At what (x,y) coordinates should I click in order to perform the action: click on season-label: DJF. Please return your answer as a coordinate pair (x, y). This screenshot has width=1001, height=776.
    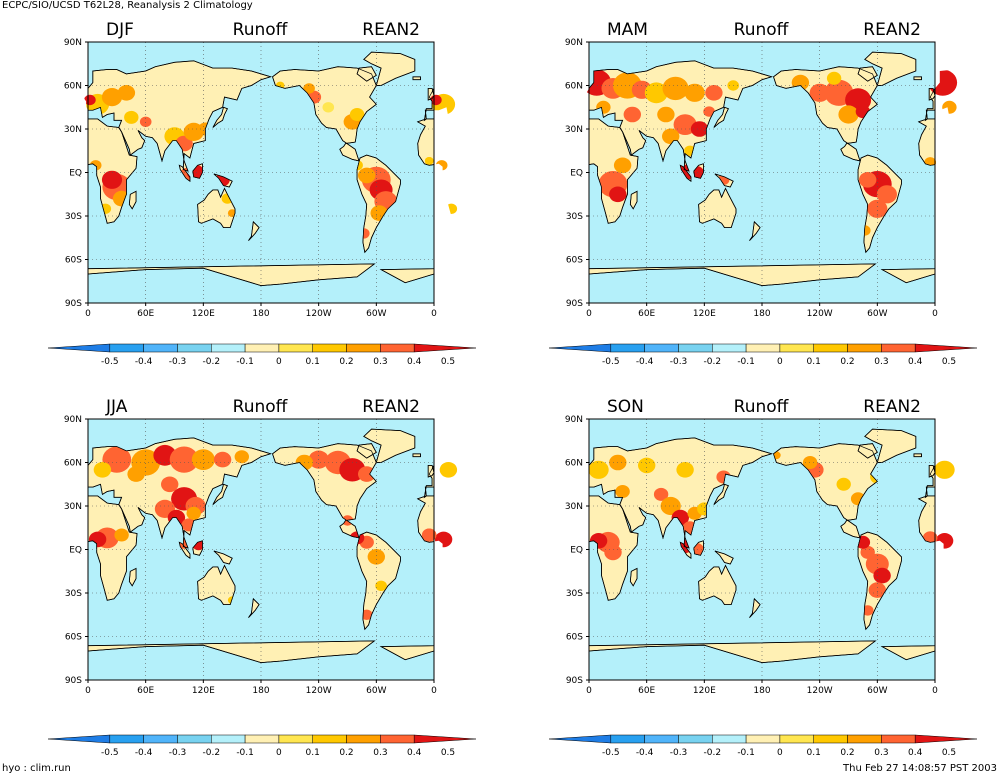
    Looking at the image, I should click on (120, 30).